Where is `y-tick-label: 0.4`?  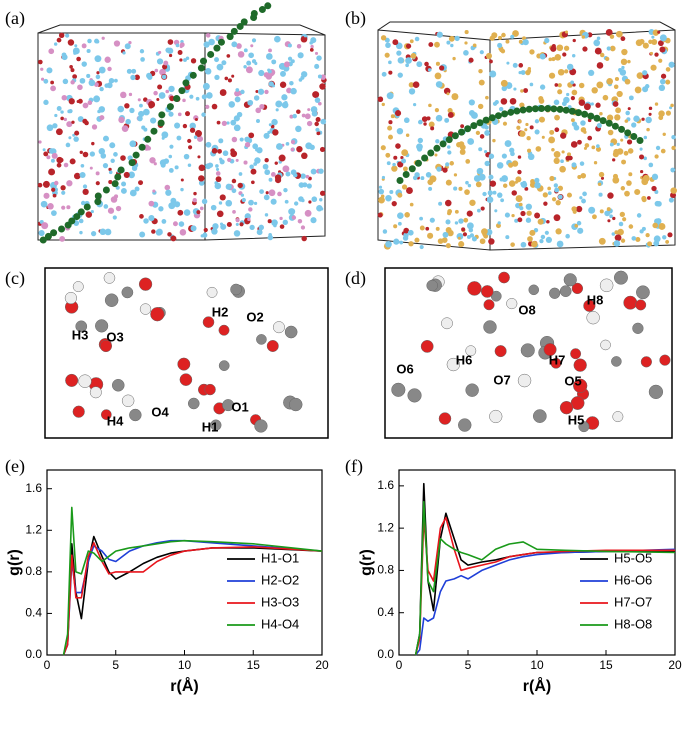
y-tick-label: 0.4 is located at coordinates (385, 612).